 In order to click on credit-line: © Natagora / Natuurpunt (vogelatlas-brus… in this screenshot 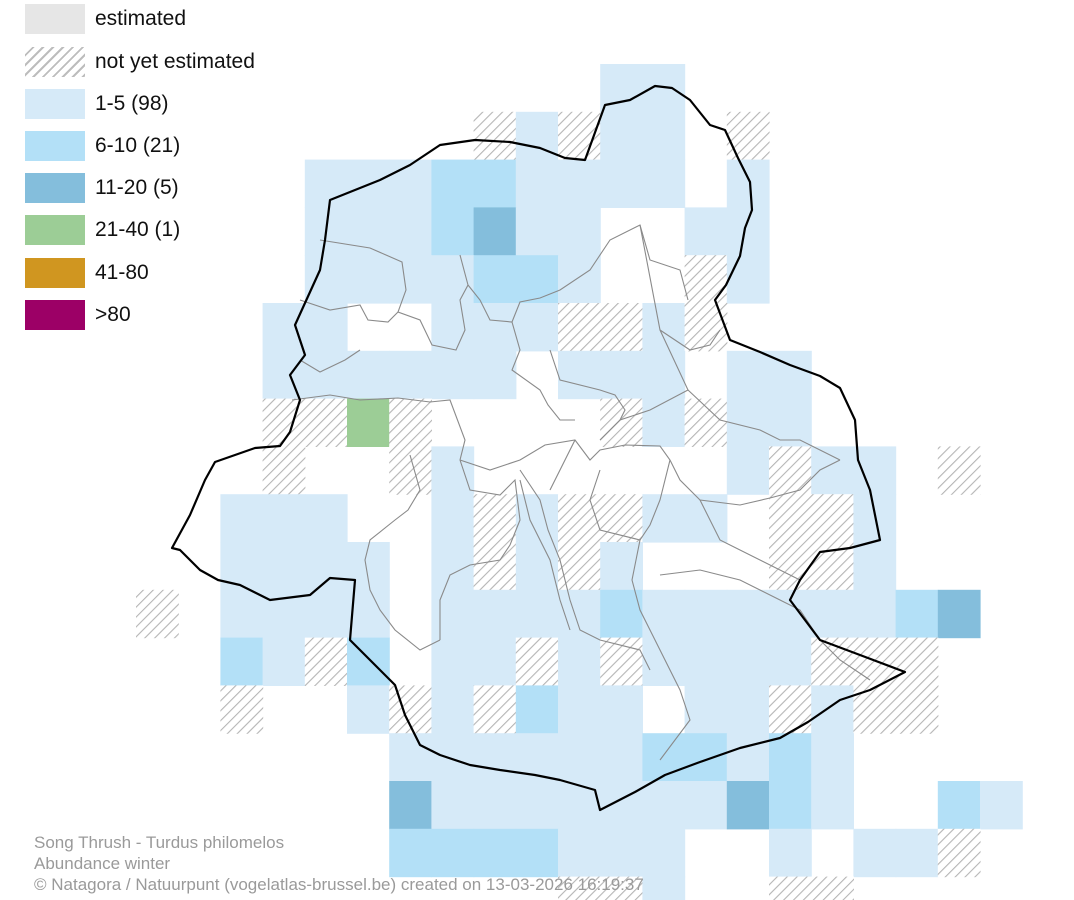, I will do `click(339, 884)`.